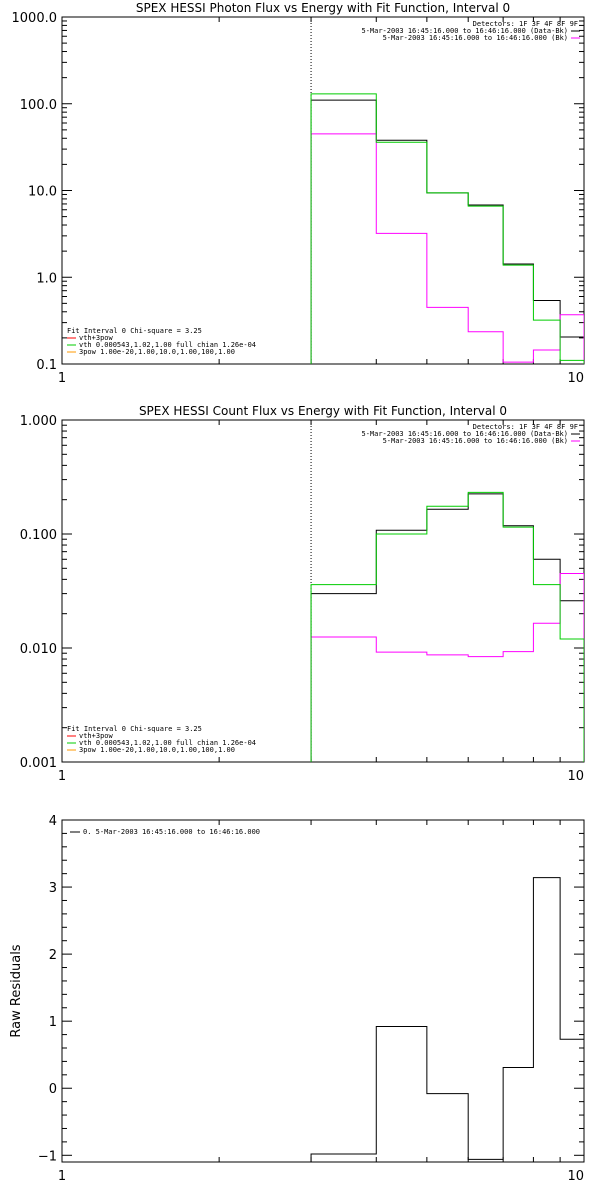 This screenshot has height=1200, width=600. I want to click on y-tick-label: 2, so click(53, 955).